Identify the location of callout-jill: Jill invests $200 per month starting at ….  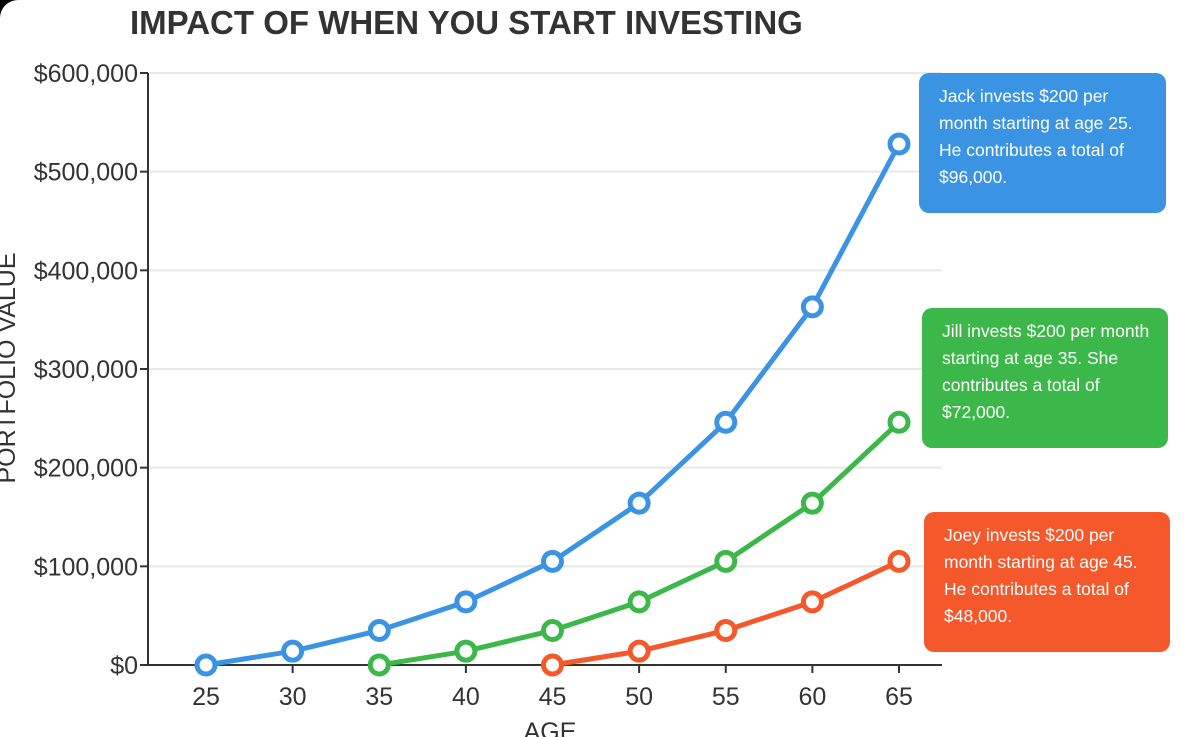
(1045, 378).